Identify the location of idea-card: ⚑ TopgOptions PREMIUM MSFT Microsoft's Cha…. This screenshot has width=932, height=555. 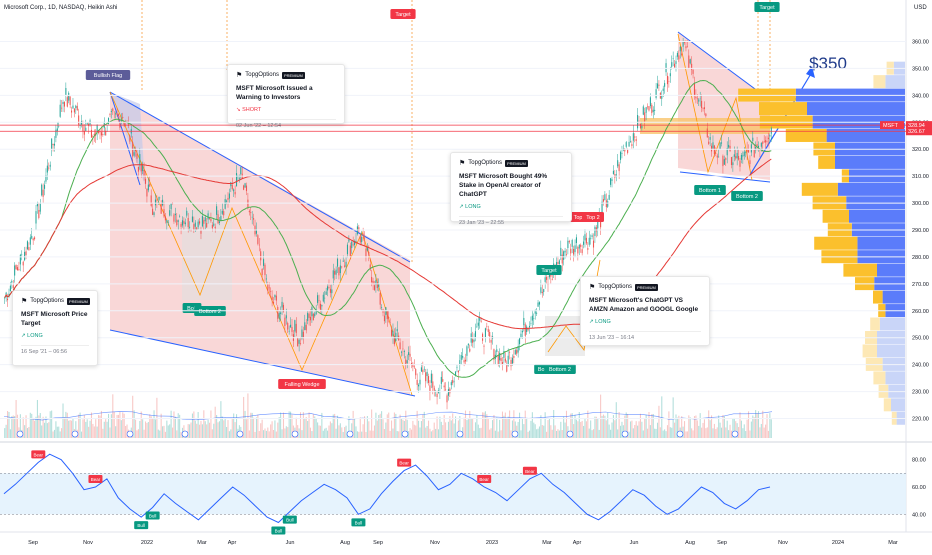
(645, 311).